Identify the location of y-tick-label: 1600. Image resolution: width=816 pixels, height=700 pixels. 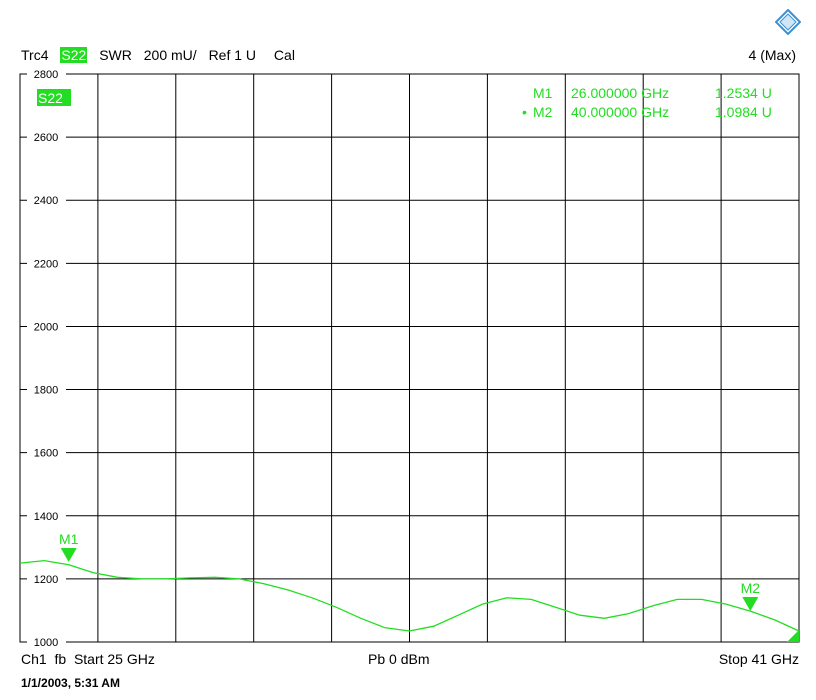
(46, 454).